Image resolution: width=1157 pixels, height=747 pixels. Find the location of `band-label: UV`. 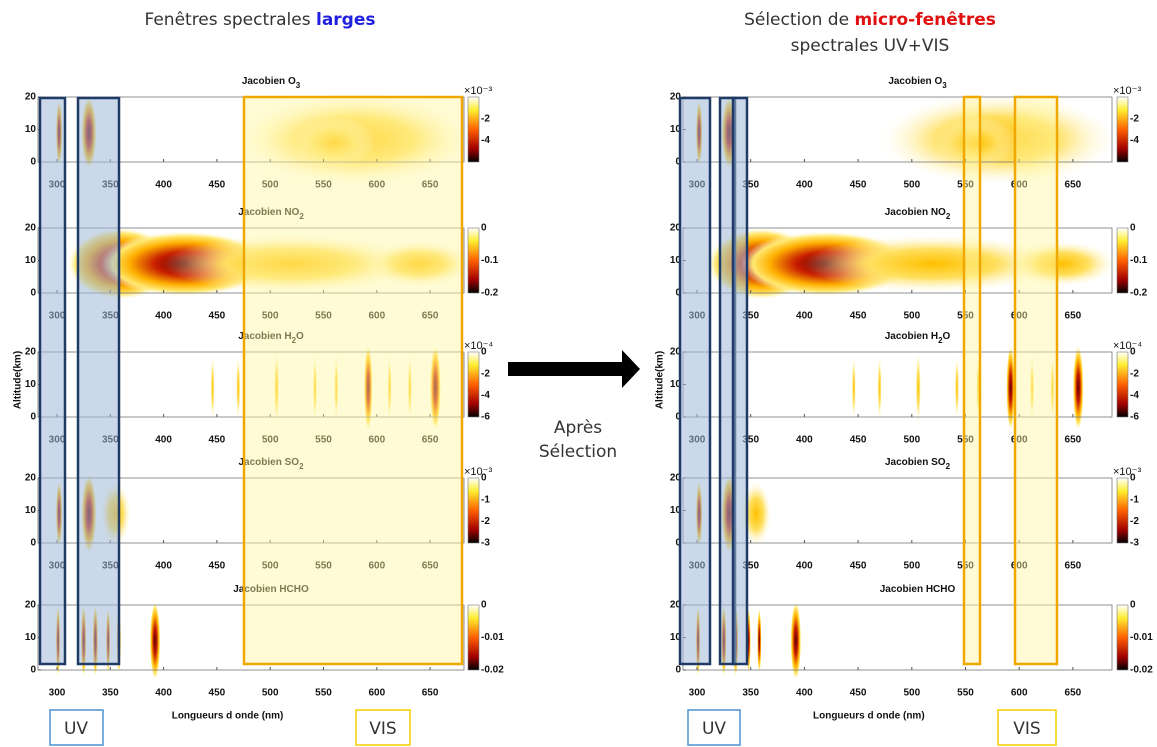

band-label: UV is located at coordinates (76, 729).